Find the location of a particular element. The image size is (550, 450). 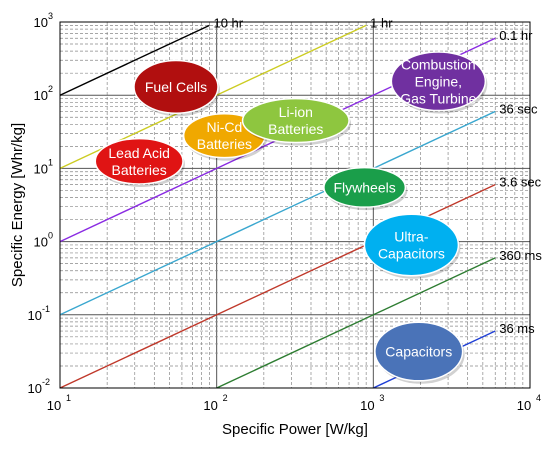

time-line-label: 0.1 hr is located at coordinates (516, 35).